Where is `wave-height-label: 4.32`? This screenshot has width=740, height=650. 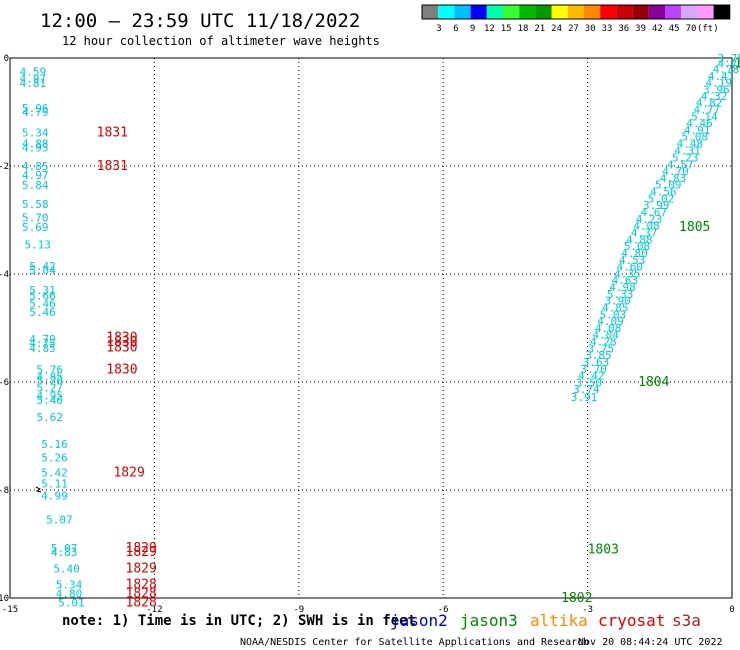 wave-height-label: 4.32 is located at coordinates (714, 96).